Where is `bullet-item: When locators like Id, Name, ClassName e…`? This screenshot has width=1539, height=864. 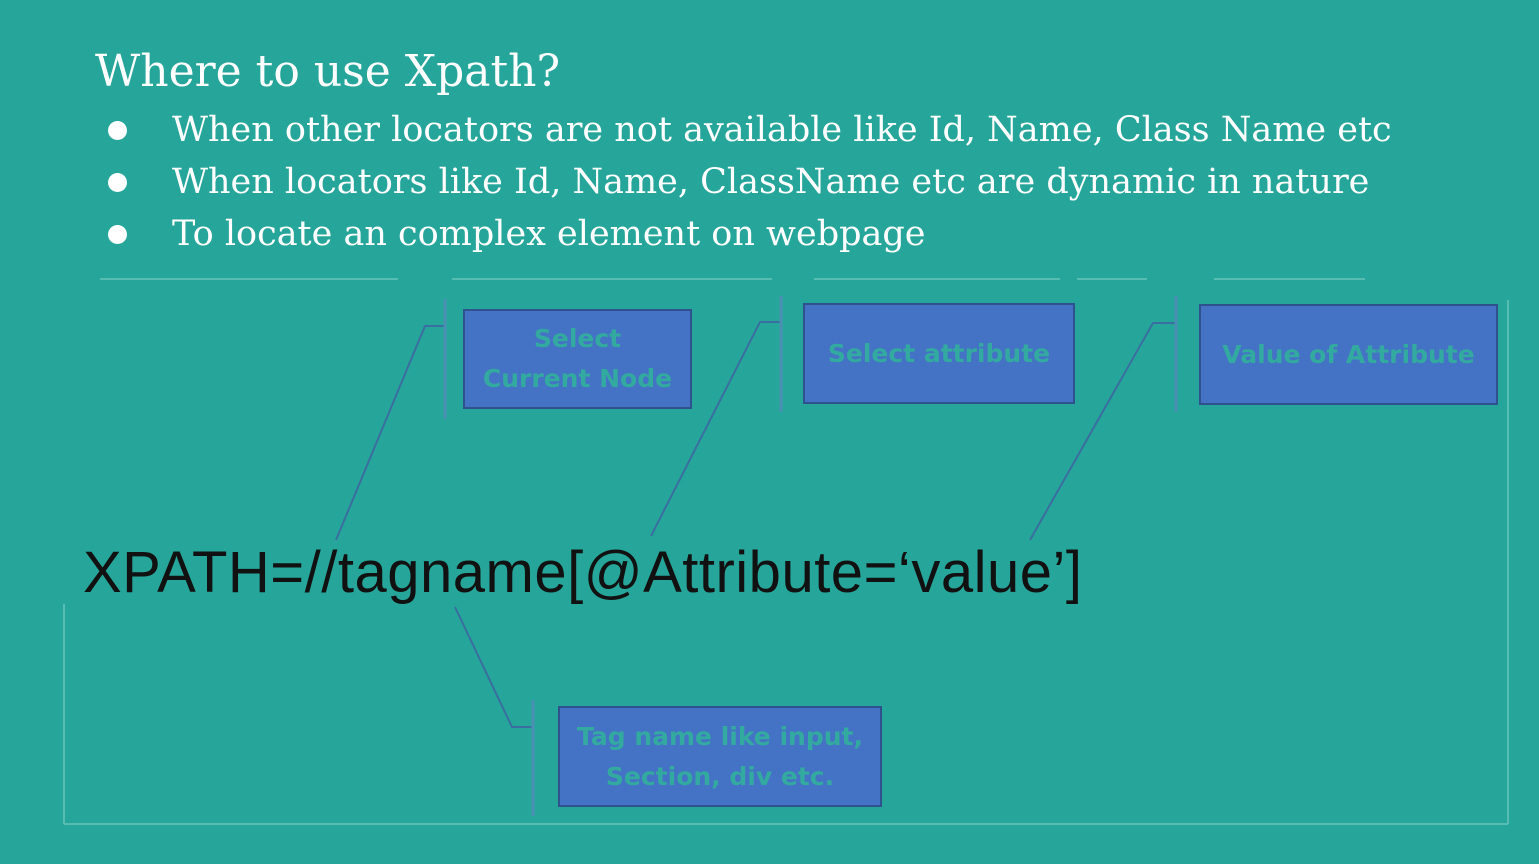 bullet-item: When locators like Id, Name, ClassName e… is located at coordinates (748, 182).